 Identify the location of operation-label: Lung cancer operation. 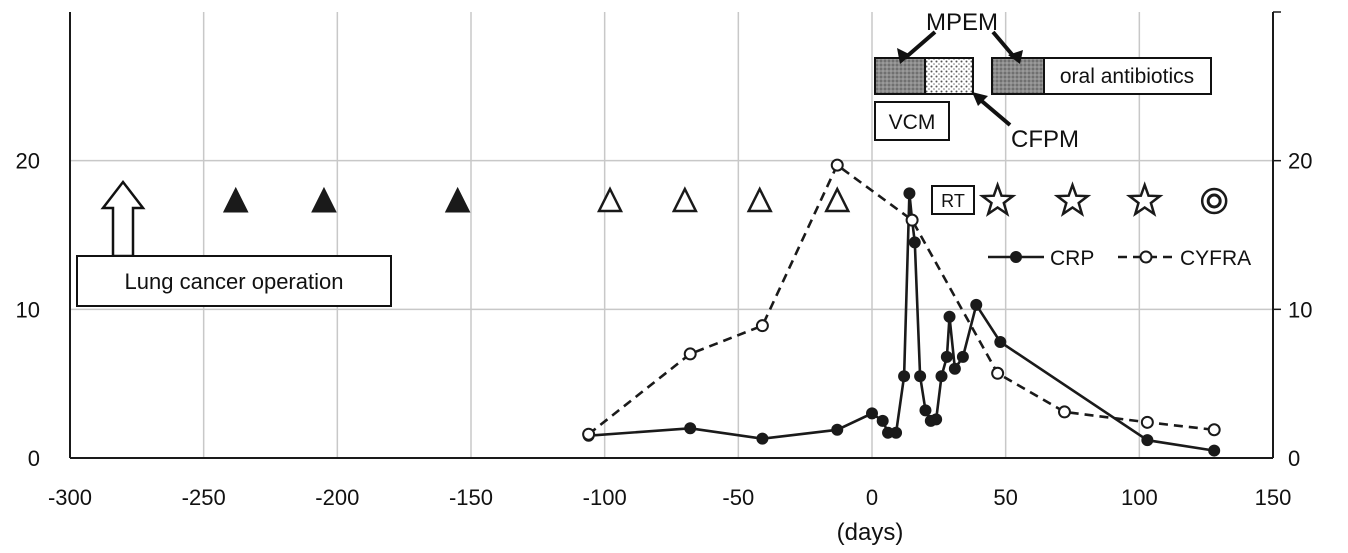
(234, 281).